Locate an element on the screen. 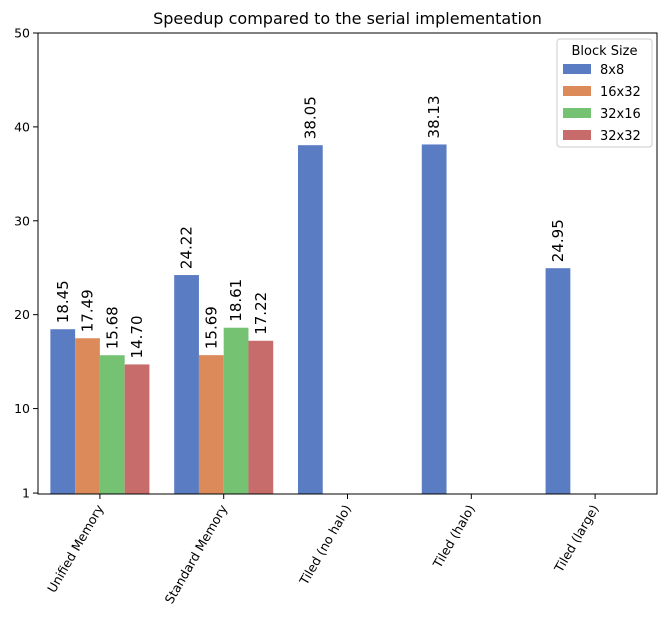 The width and height of the screenshot is (667, 628). data-label-16x32-2: 15.69 is located at coordinates (211, 327).